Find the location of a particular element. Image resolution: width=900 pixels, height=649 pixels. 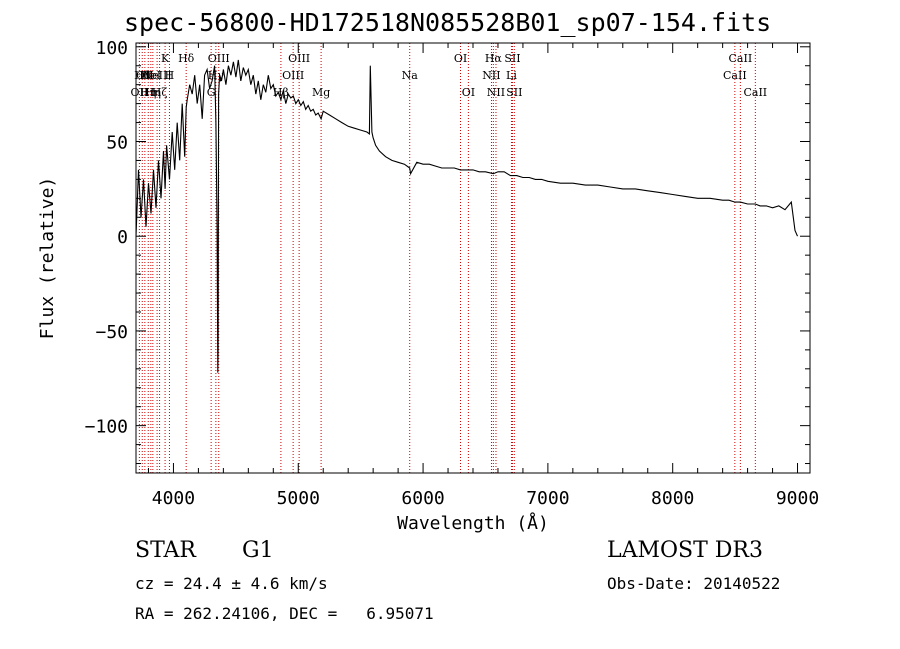

y-axis-label: Flux (relative) is located at coordinates (47, 258).